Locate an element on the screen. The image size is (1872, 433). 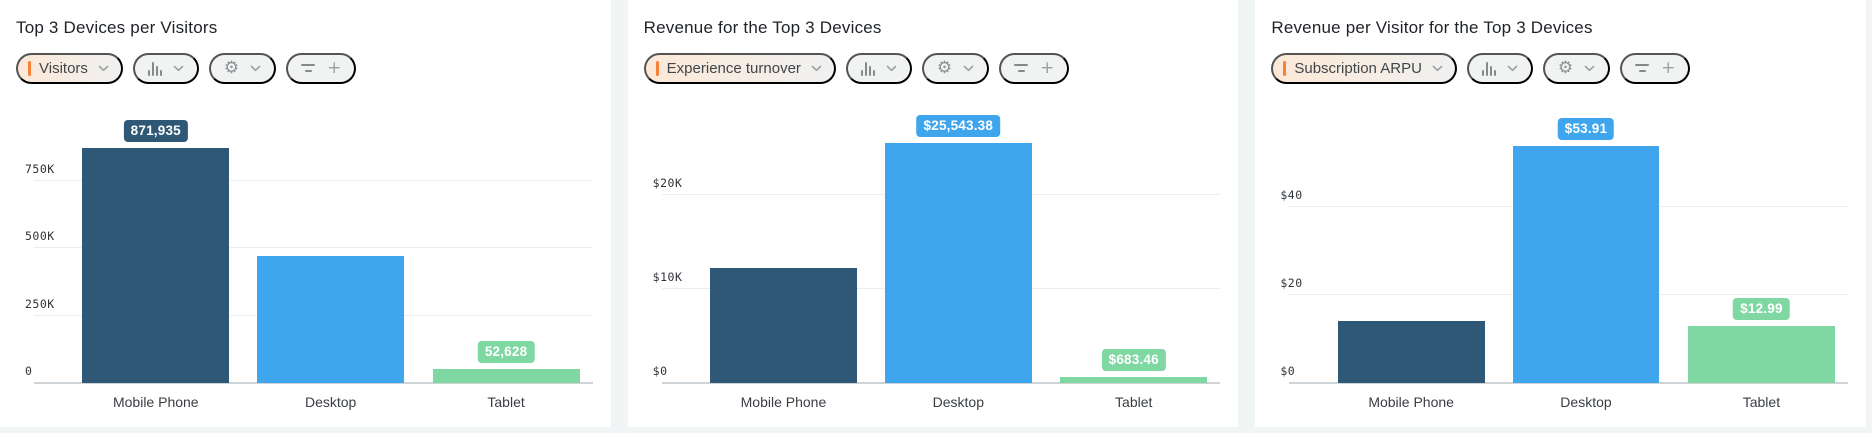
chart-toolbar: Visitors ⚙ + is located at coordinates (305, 68).